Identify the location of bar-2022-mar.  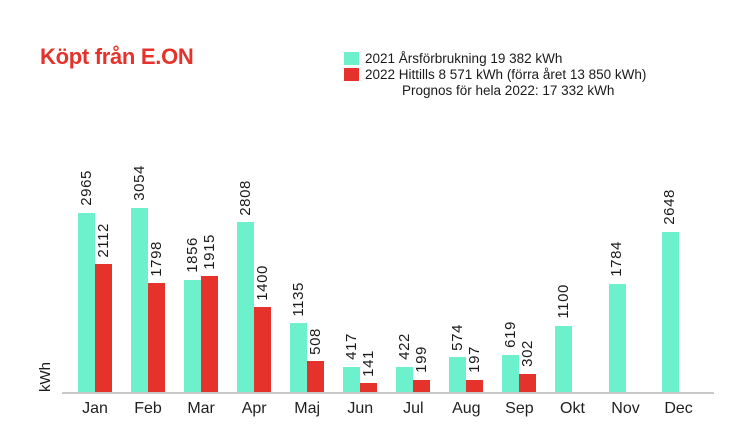
(210, 334).